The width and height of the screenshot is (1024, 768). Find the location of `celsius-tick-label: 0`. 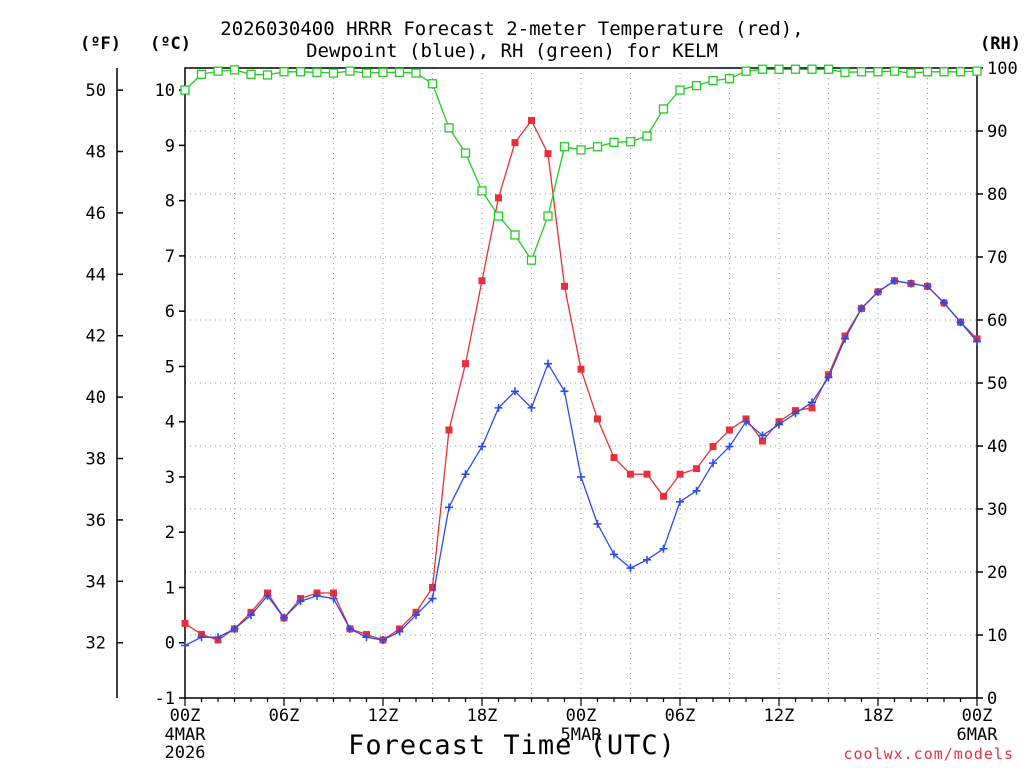

celsius-tick-label: 0 is located at coordinates (170, 644).